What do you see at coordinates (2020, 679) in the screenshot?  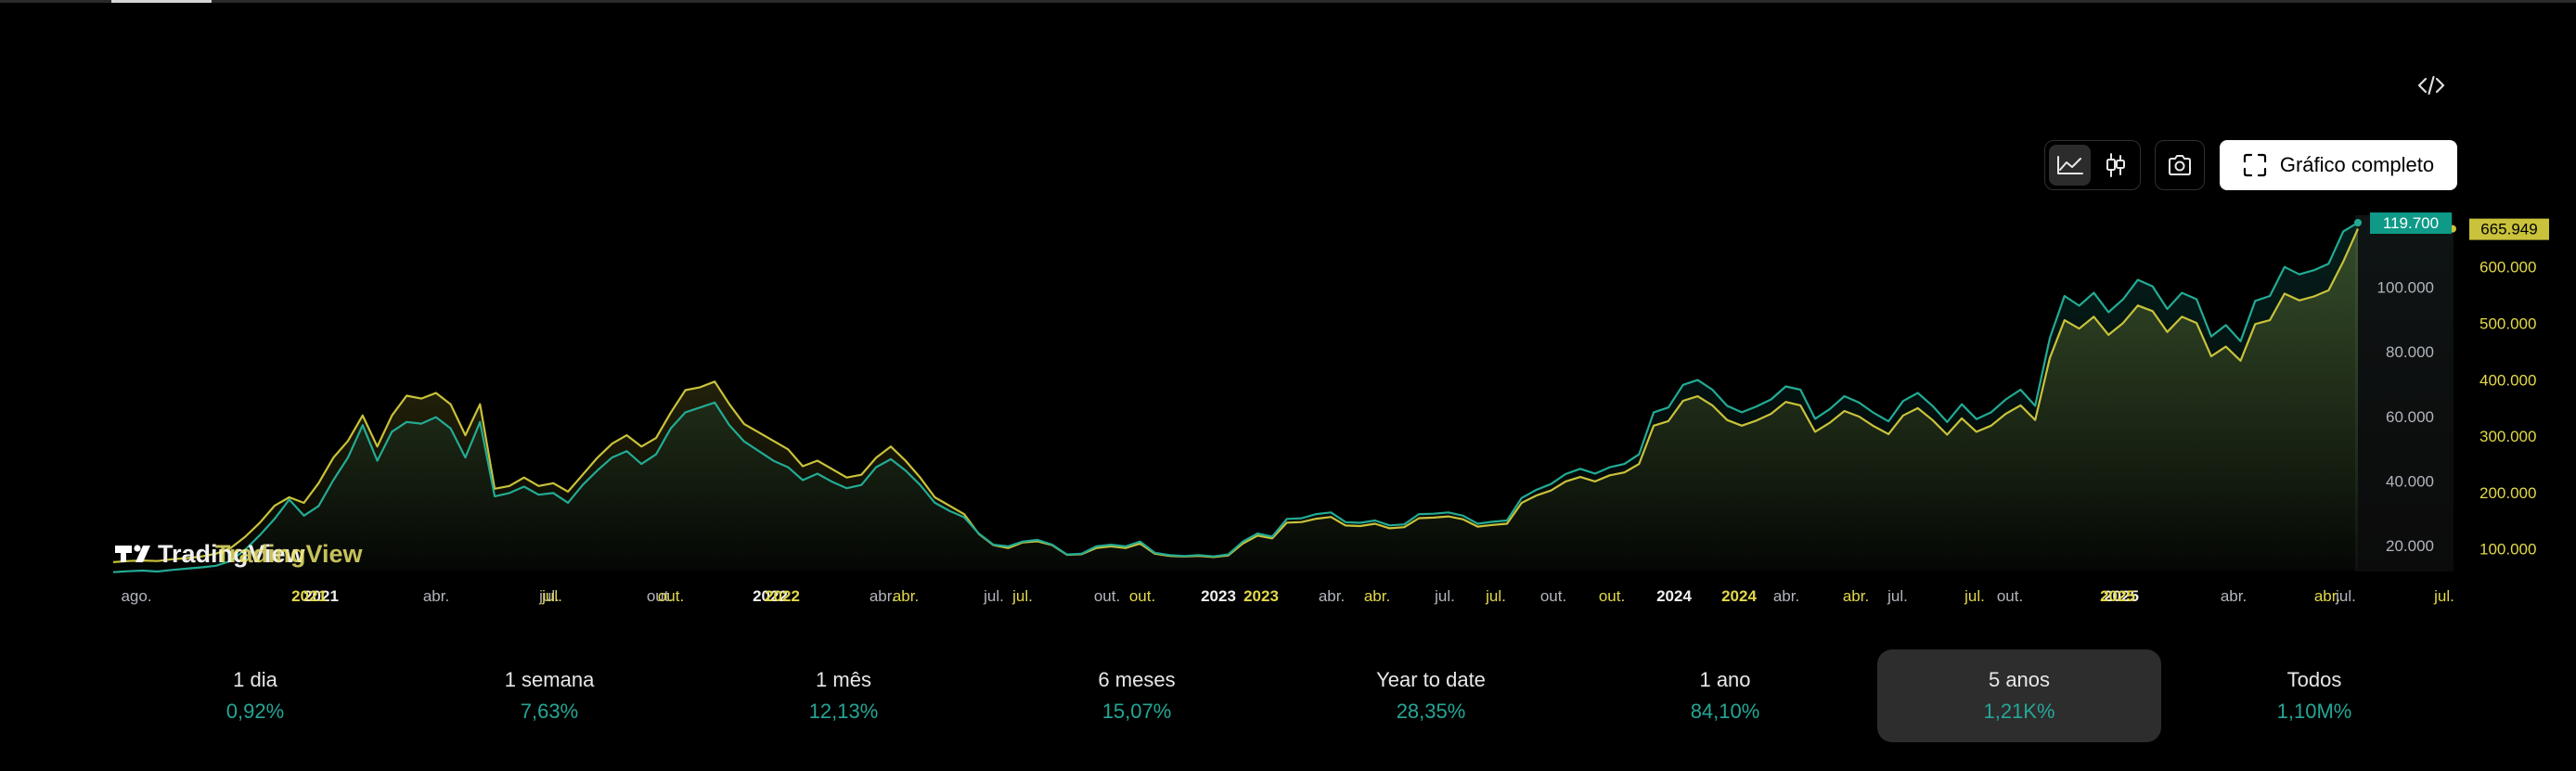 I see `period-label: 5 anos` at bounding box center [2020, 679].